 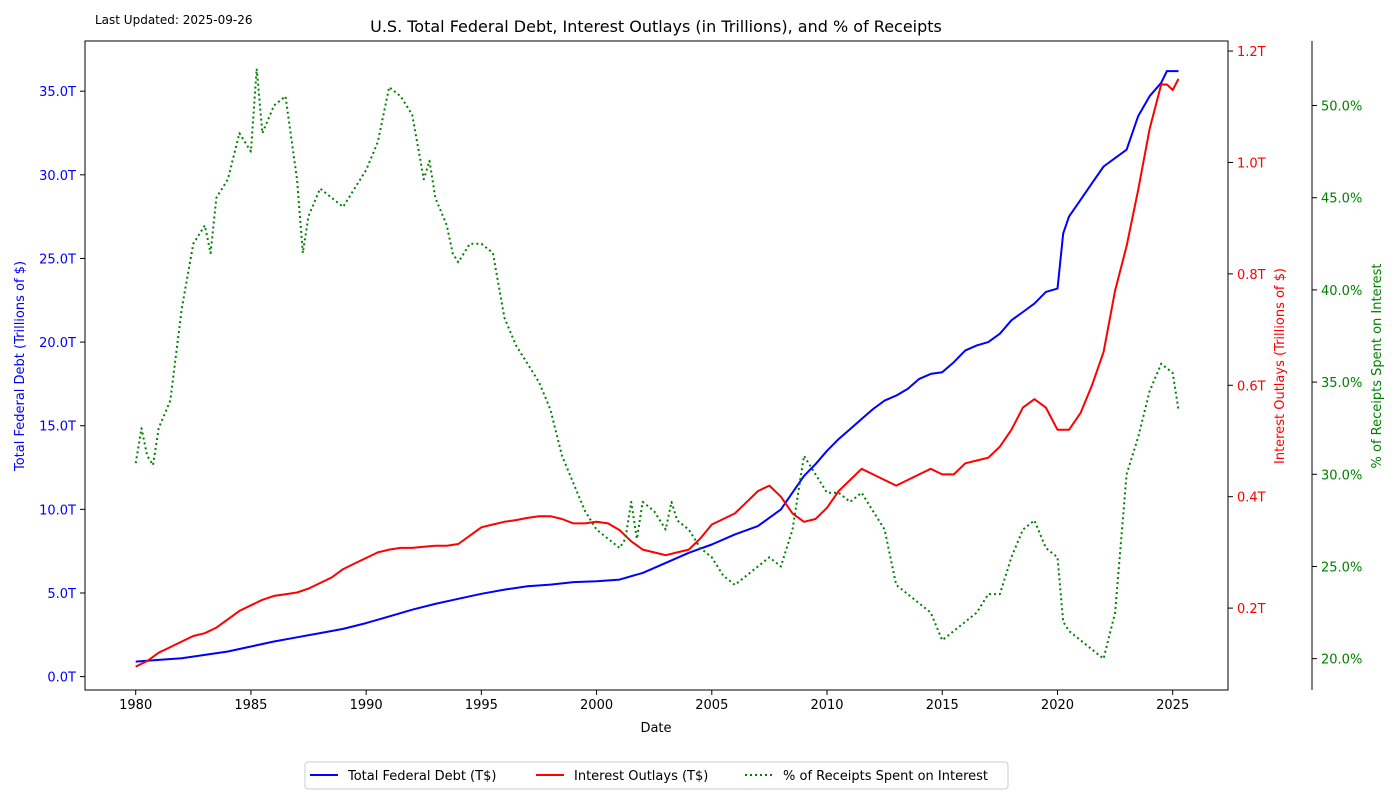 I want to click on left-y-tick-label: 35.0T, so click(x=57, y=92).